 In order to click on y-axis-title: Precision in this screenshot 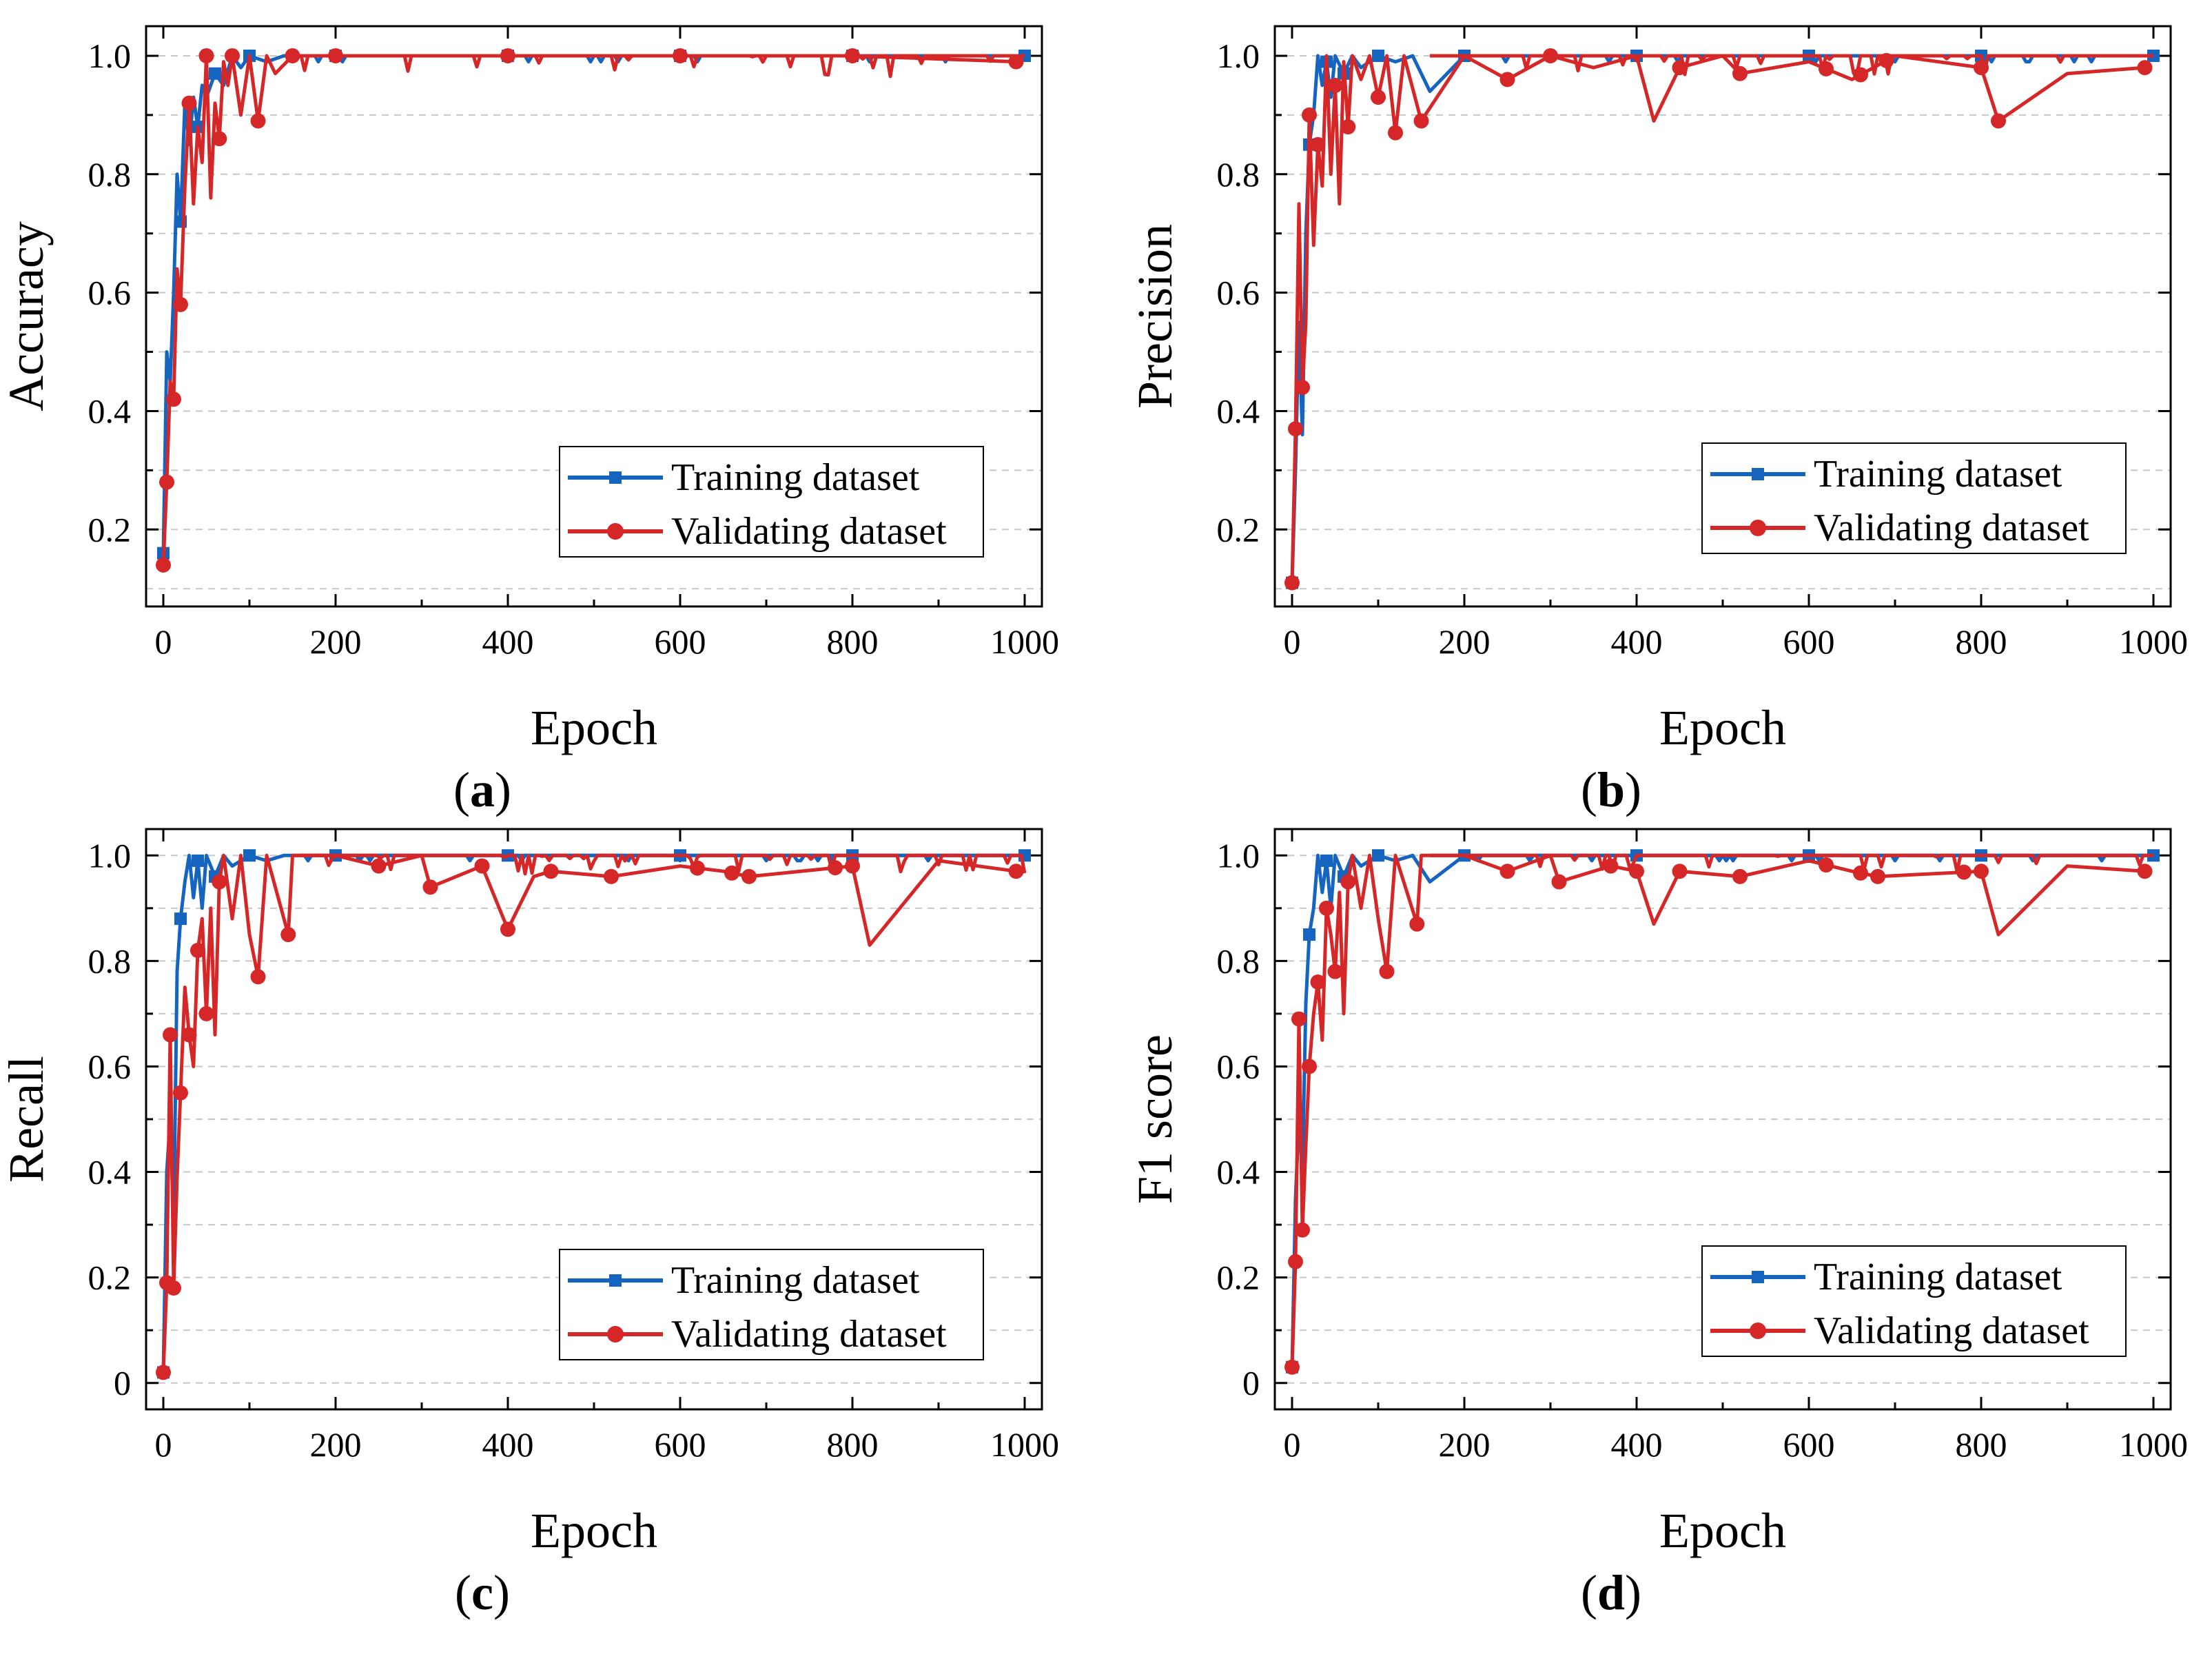, I will do `click(1154, 317)`.